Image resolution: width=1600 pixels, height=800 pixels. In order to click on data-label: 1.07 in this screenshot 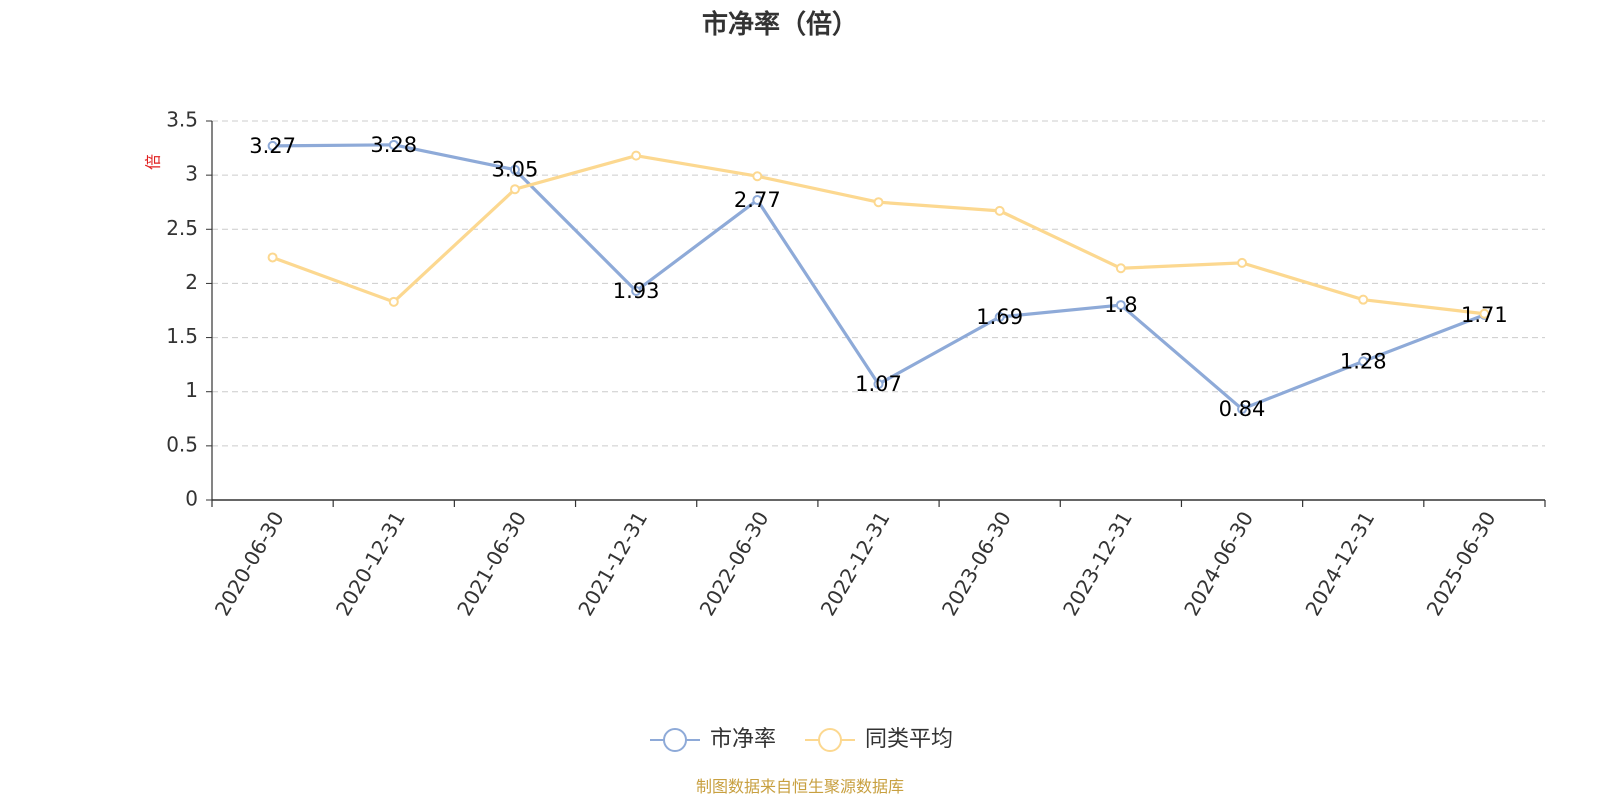, I will do `click(878, 384)`.